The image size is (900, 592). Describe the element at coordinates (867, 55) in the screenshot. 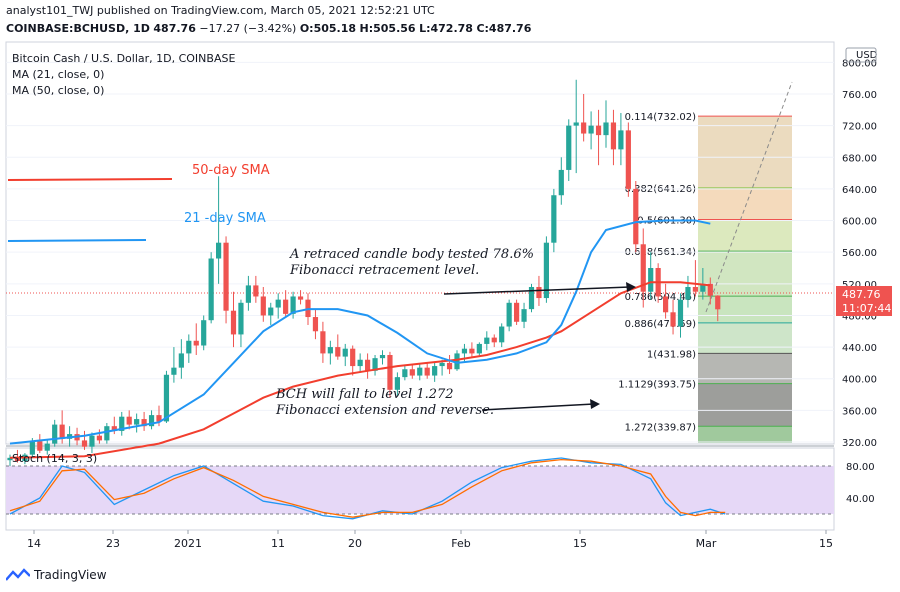

I see `currency-label: USD` at that location.